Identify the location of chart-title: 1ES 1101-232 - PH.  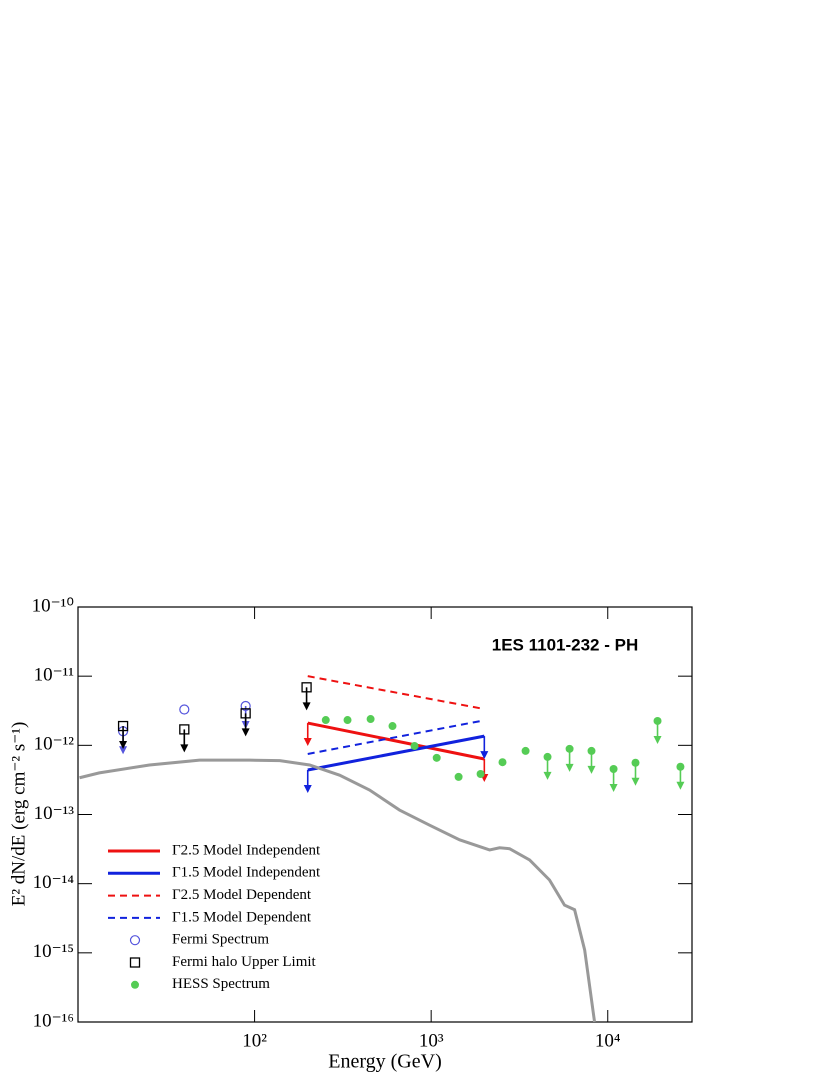
(565, 644).